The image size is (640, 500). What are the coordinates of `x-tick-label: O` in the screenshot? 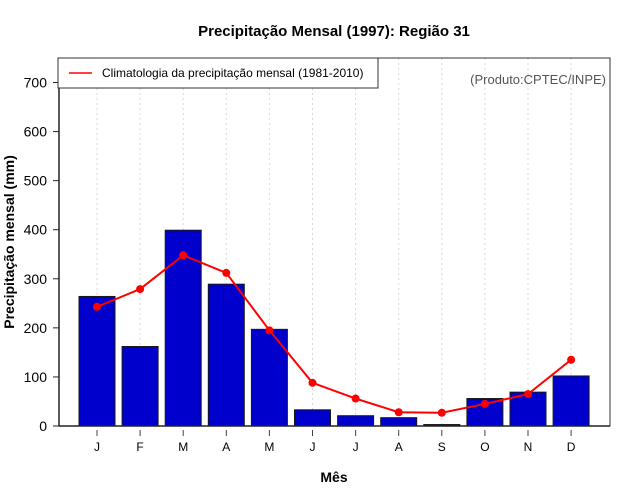 It's located at (484, 447).